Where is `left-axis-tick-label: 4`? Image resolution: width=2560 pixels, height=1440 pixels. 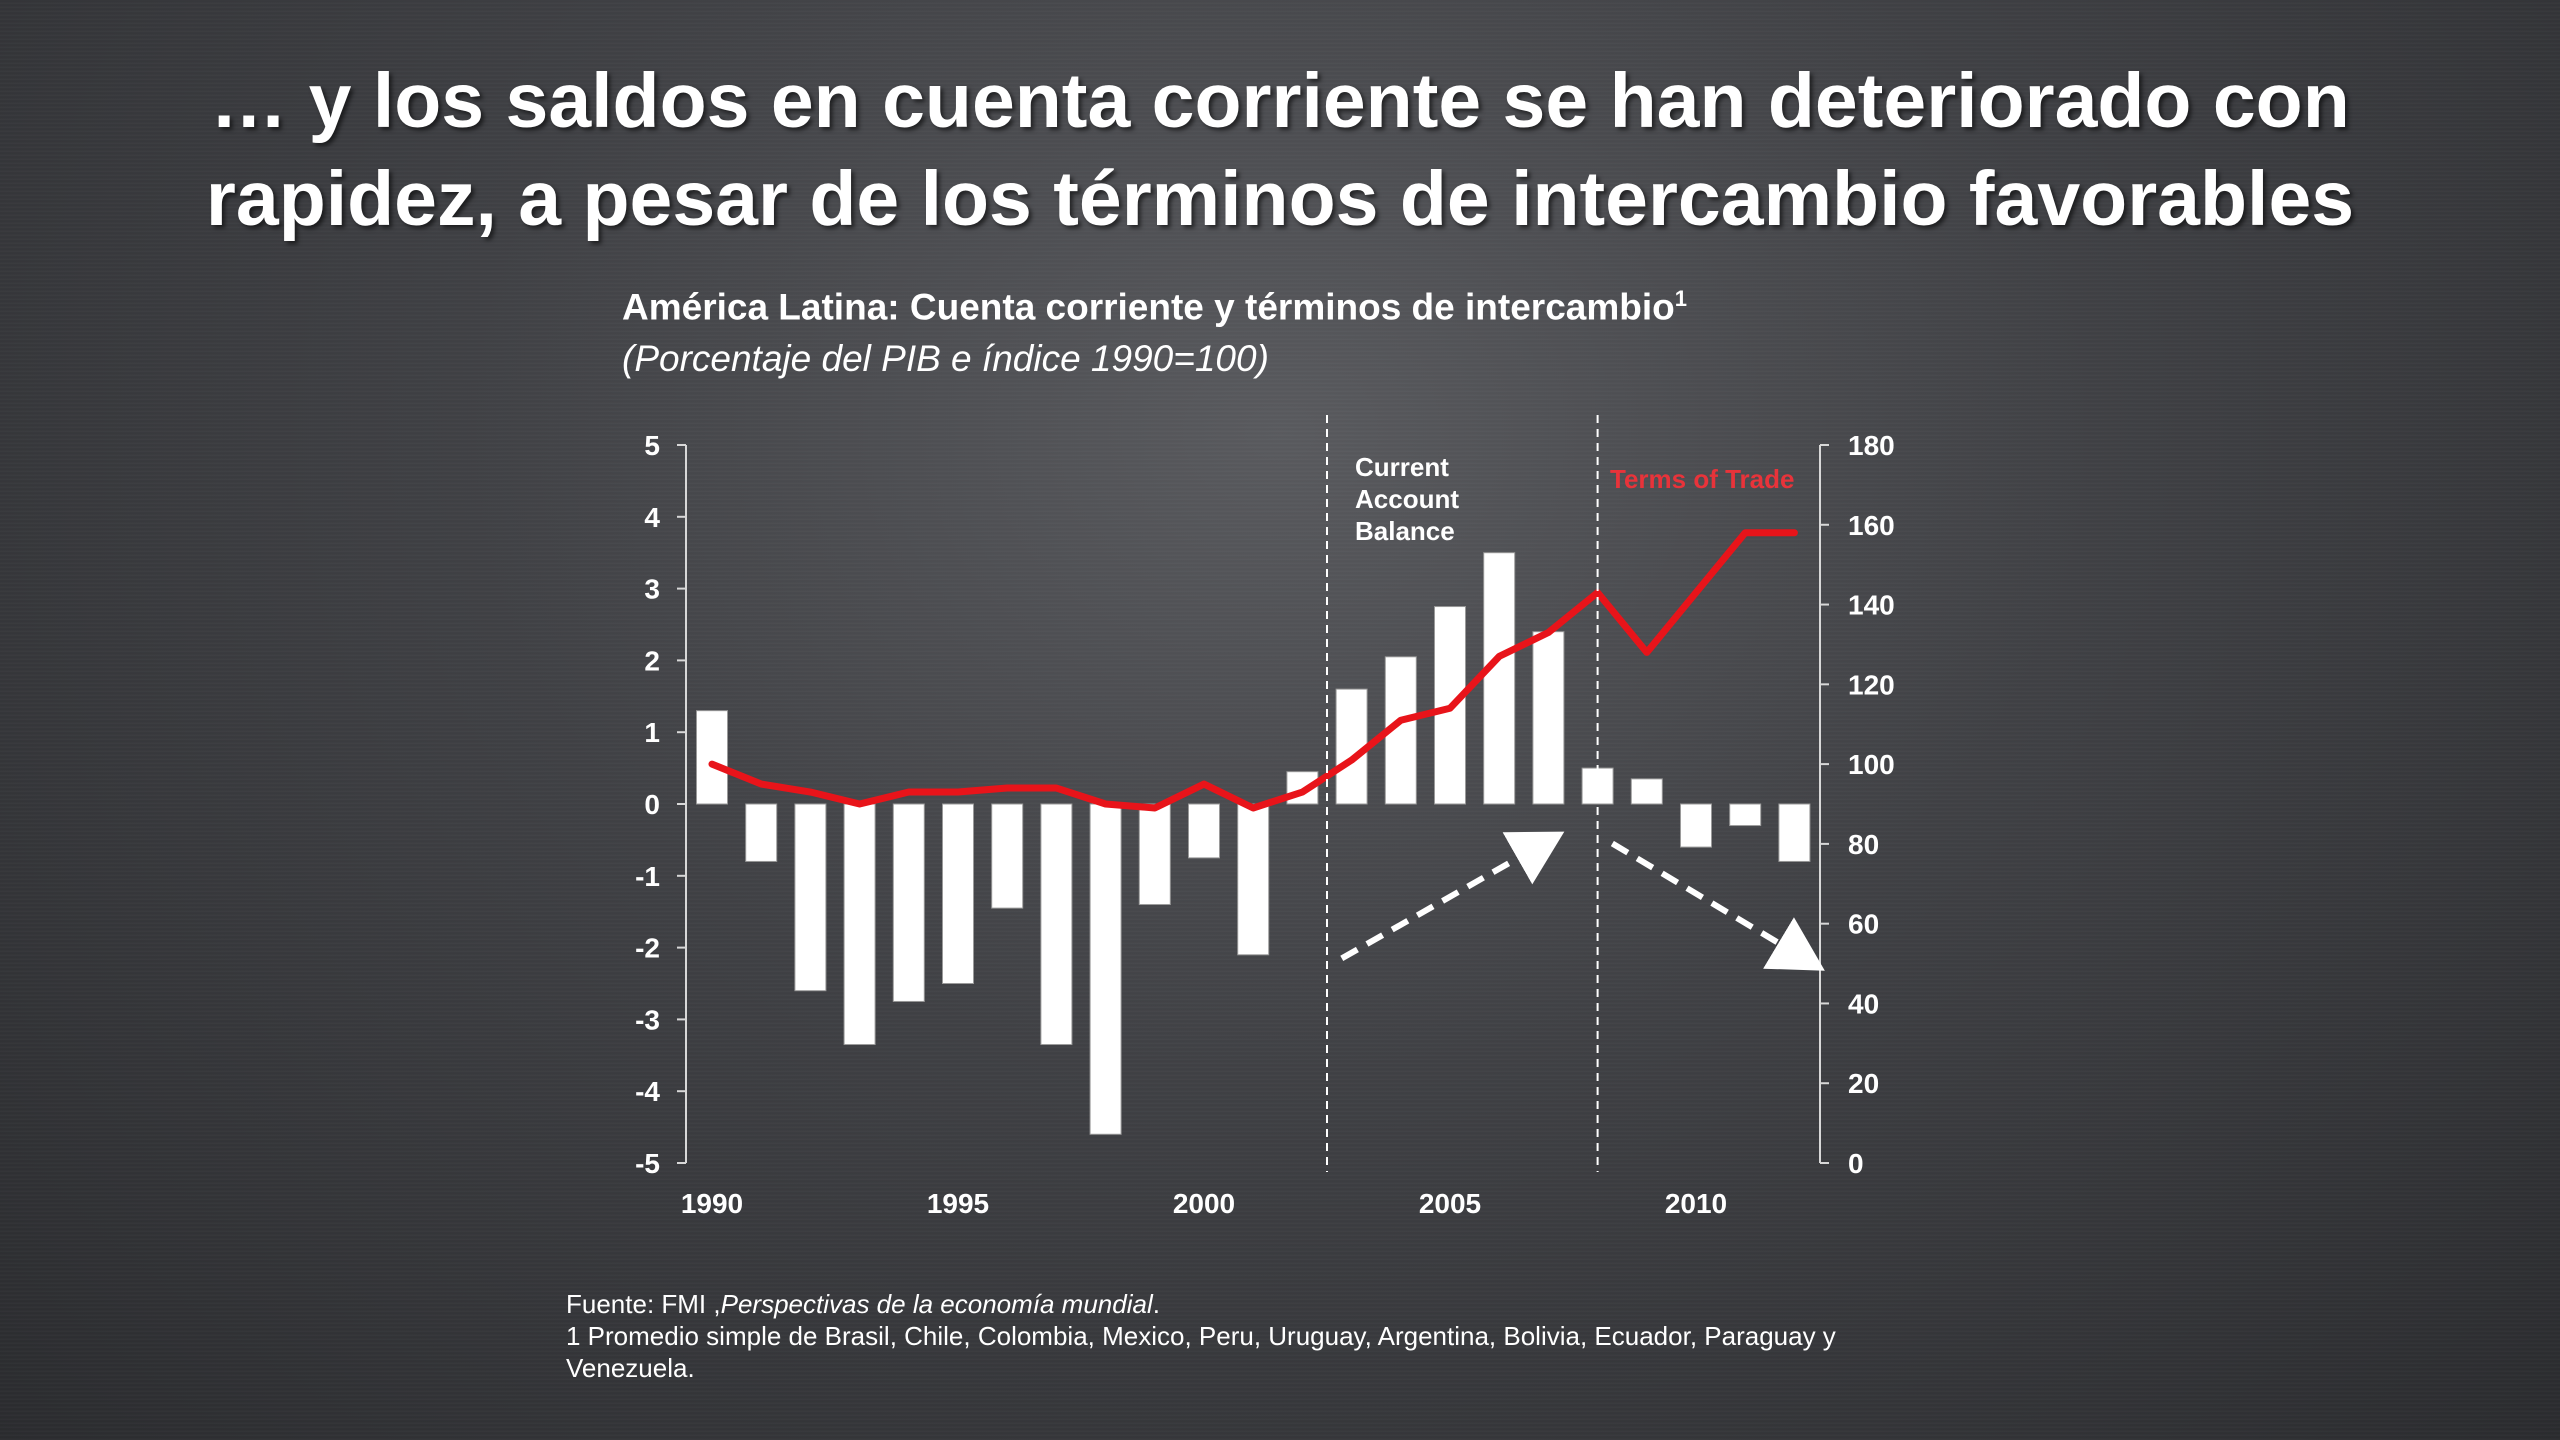
left-axis-tick-label: 4 is located at coordinates (652, 517).